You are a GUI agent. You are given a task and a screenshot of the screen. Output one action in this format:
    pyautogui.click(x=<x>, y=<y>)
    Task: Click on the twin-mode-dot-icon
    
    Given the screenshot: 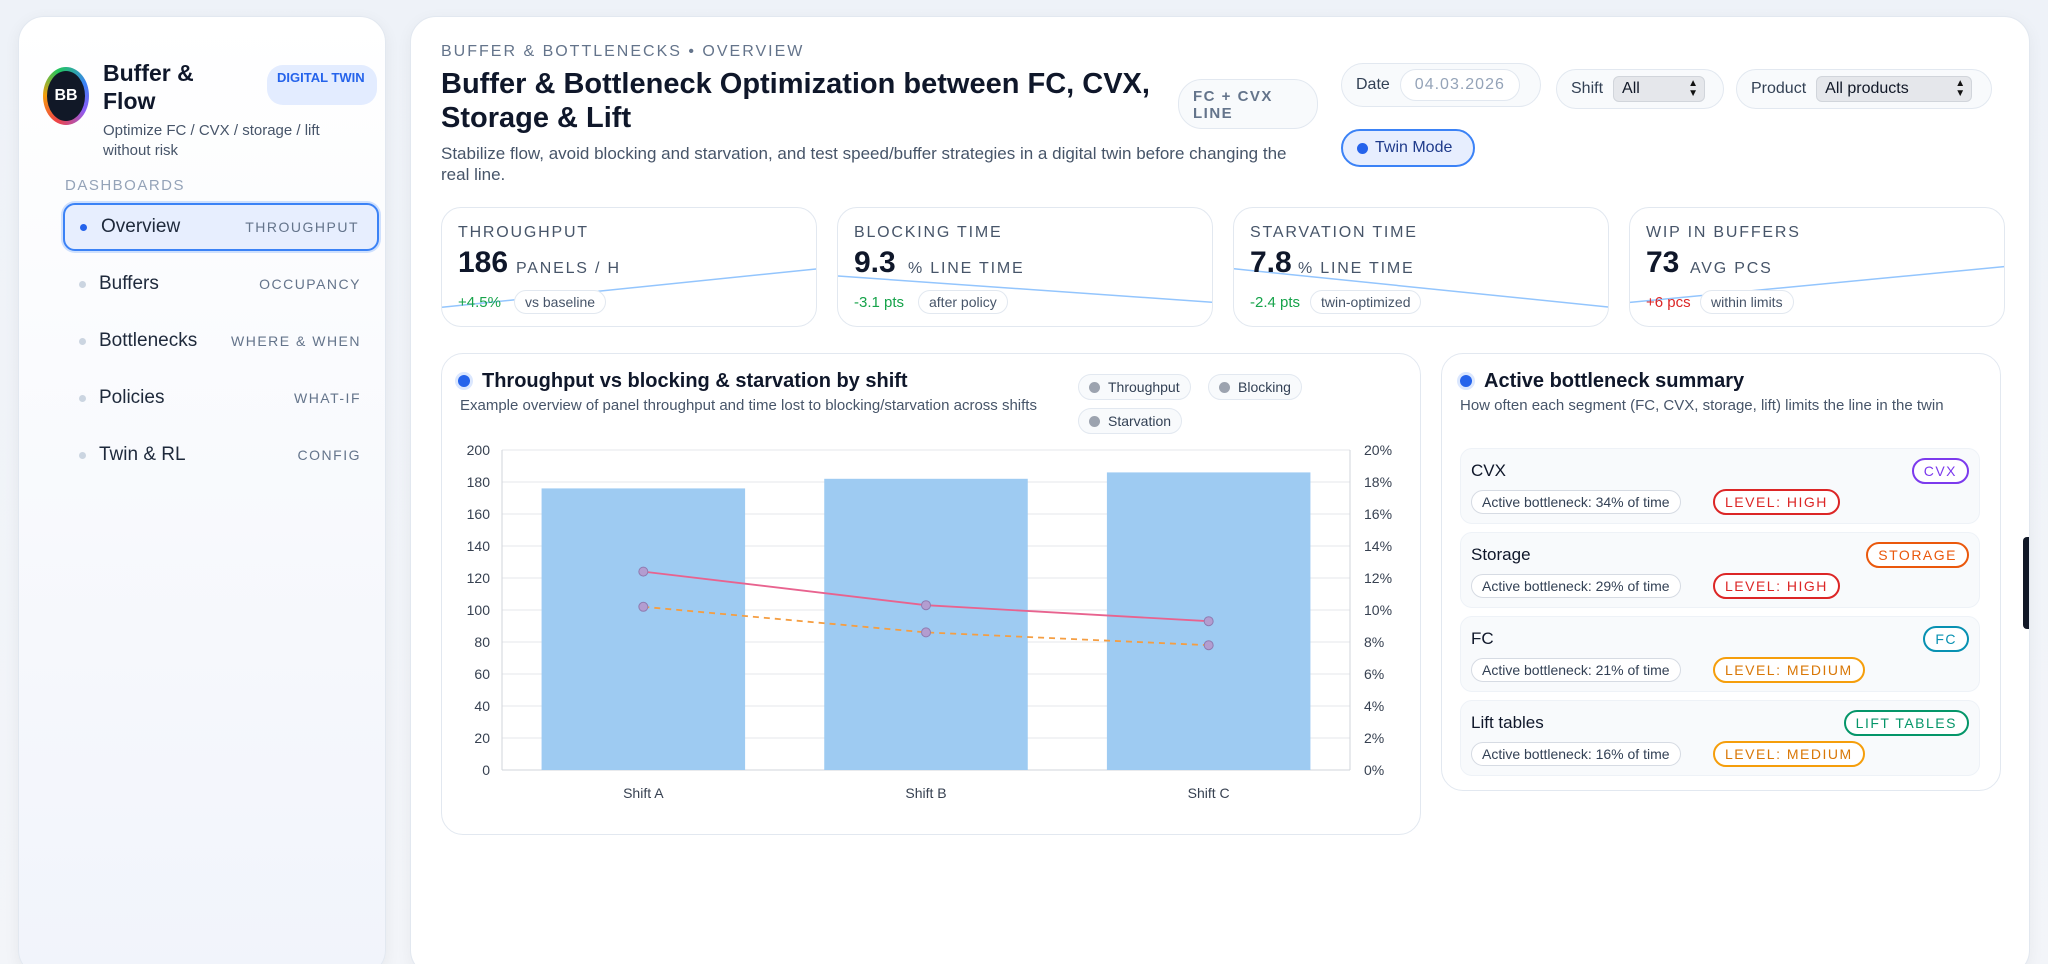 What is the action you would take?
    pyautogui.click(x=1362, y=148)
    